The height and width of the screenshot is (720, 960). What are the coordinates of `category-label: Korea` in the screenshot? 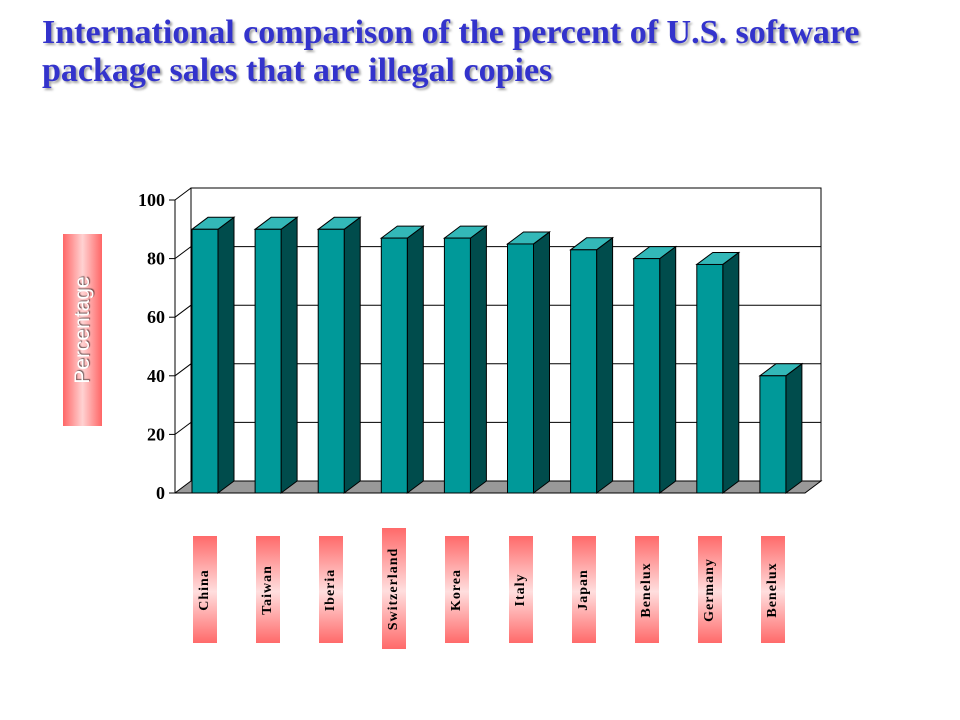 It's located at (457, 589).